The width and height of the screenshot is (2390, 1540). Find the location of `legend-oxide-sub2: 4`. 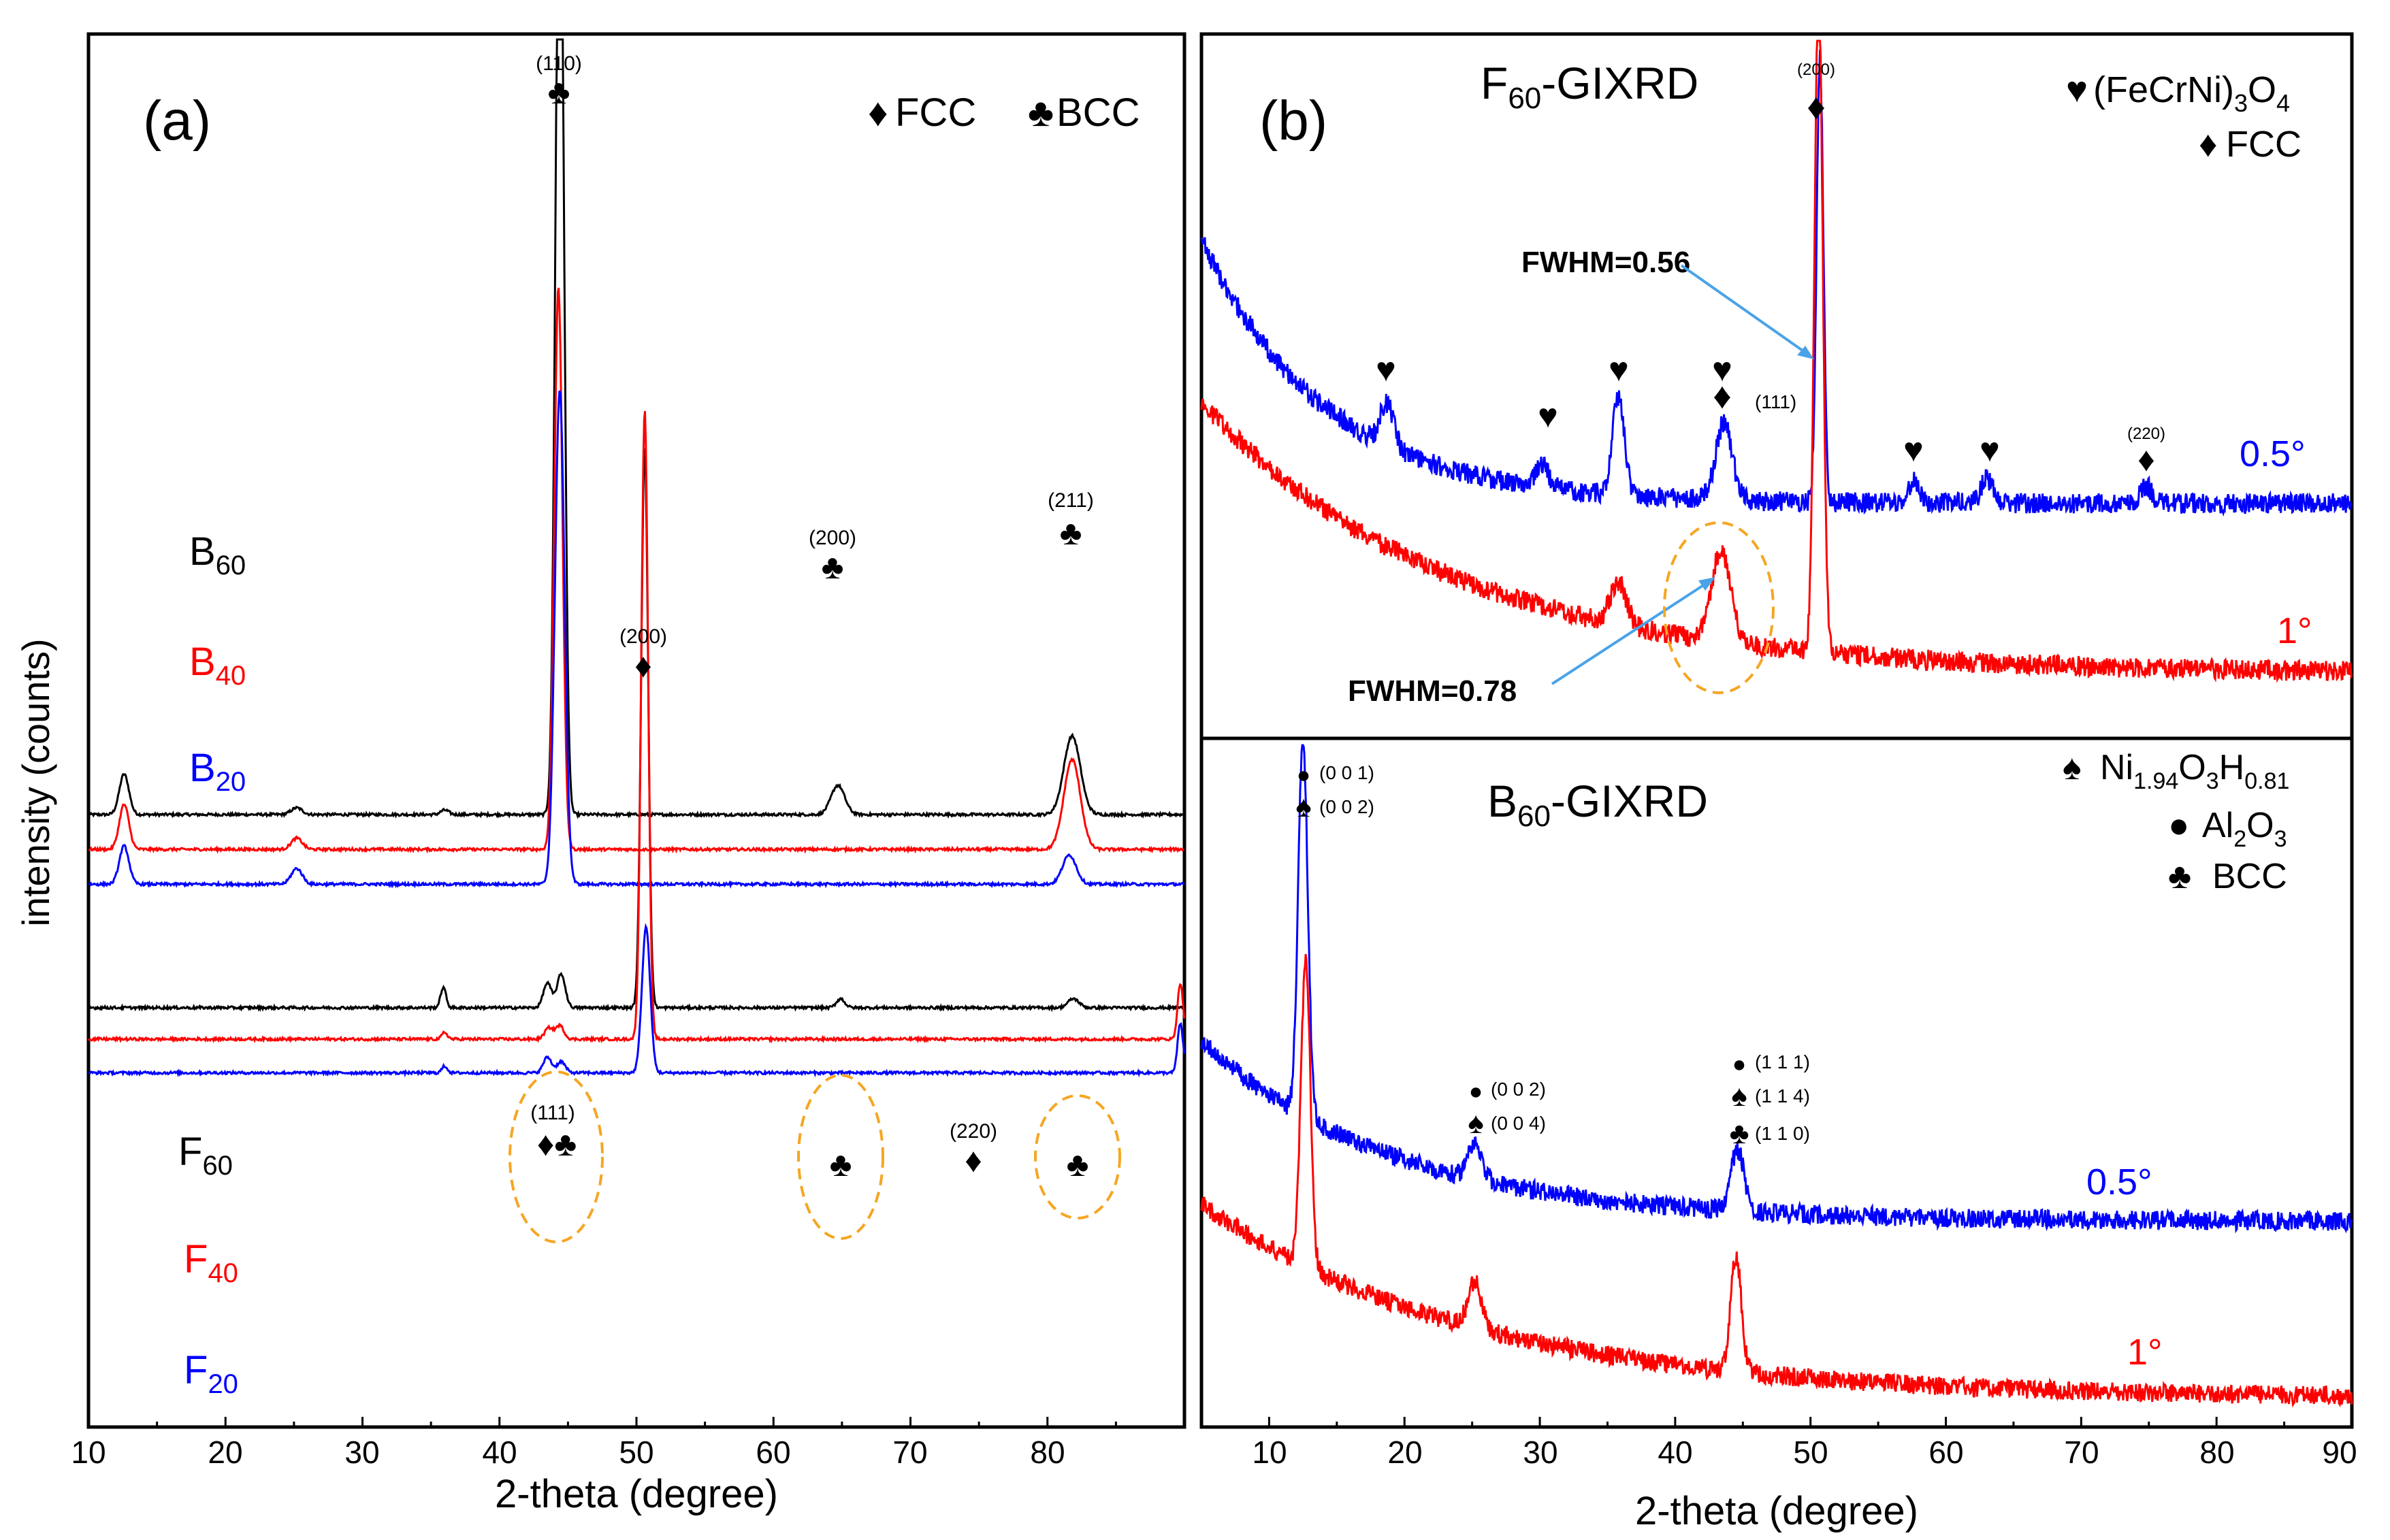

legend-oxide-sub2: 4 is located at coordinates (2283, 103).